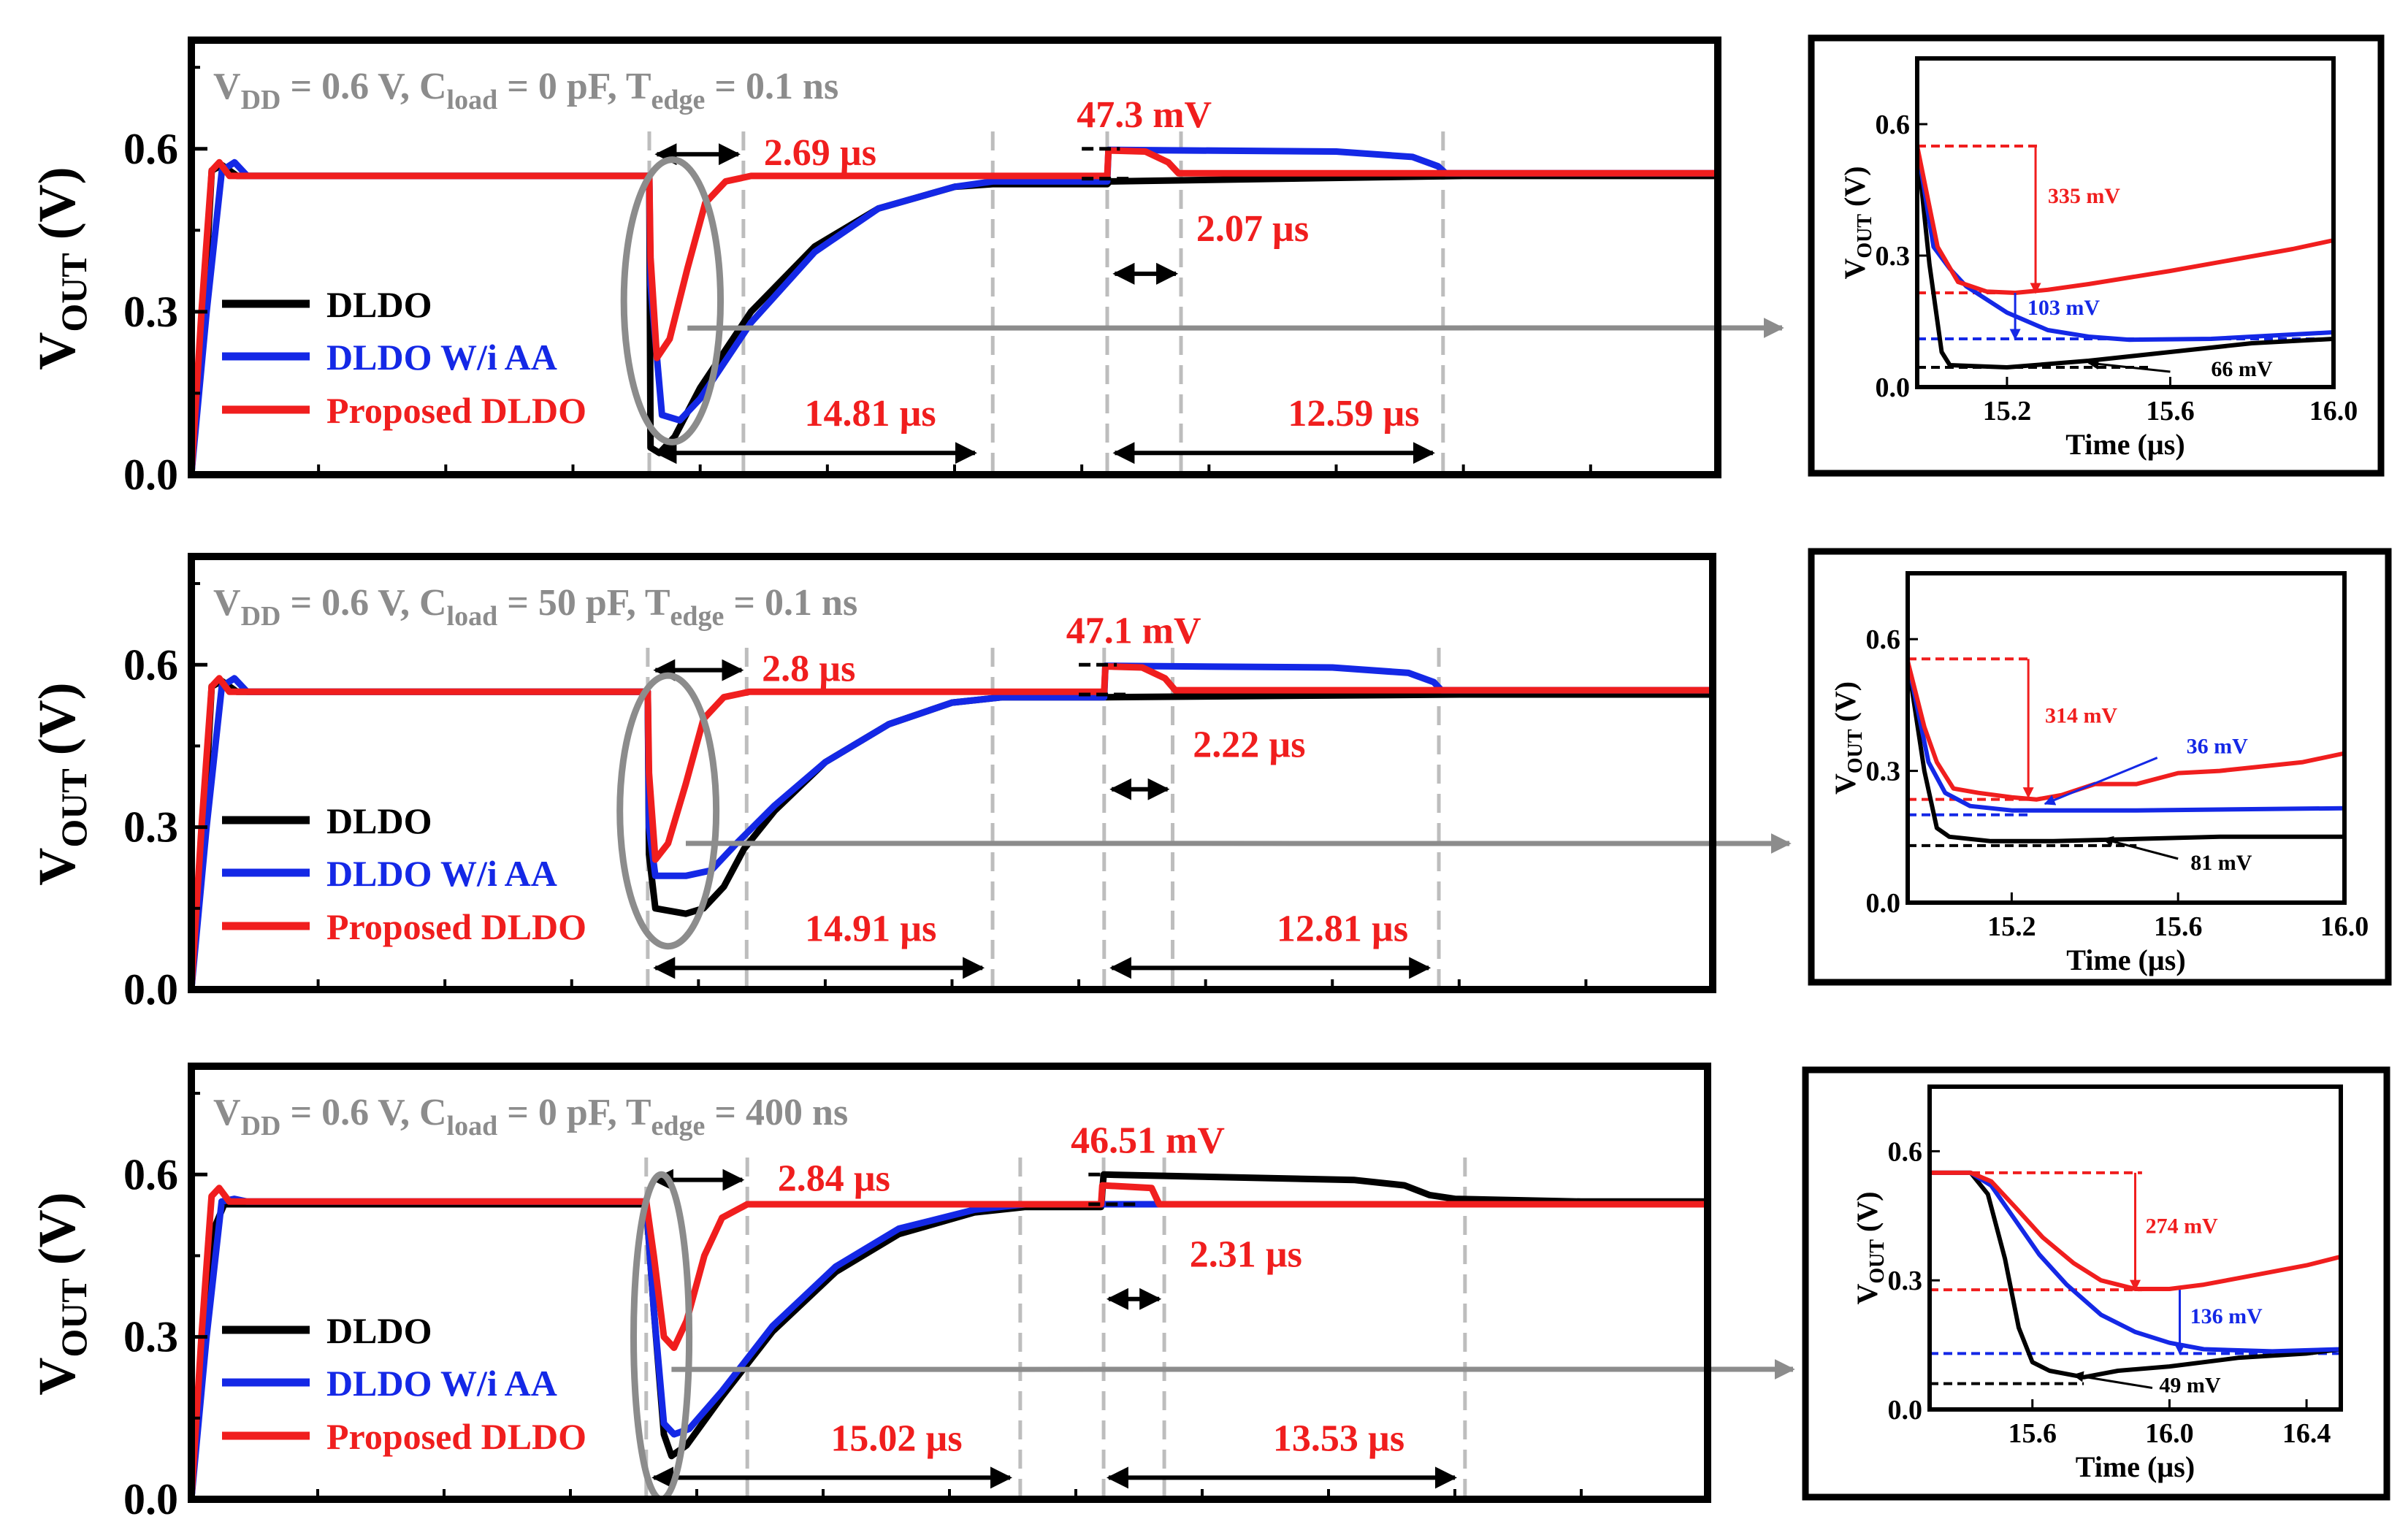  What do you see at coordinates (870, 928) in the screenshot?
I see `annotation-label: 14.91 µs` at bounding box center [870, 928].